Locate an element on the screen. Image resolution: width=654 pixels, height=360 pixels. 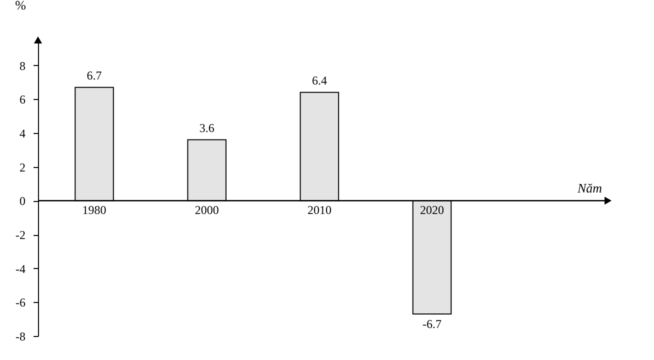
data-label: 6.4 is located at coordinates (319, 80).